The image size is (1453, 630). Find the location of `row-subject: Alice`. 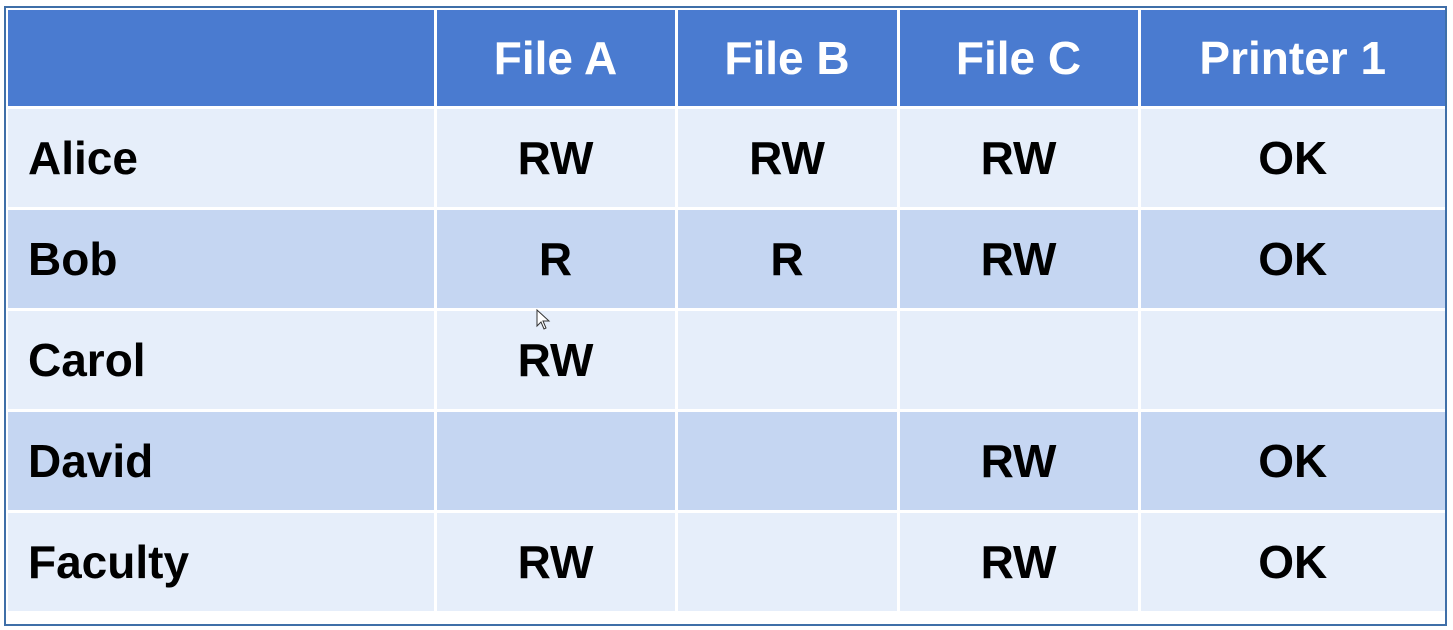

row-subject: Alice is located at coordinates (222, 158).